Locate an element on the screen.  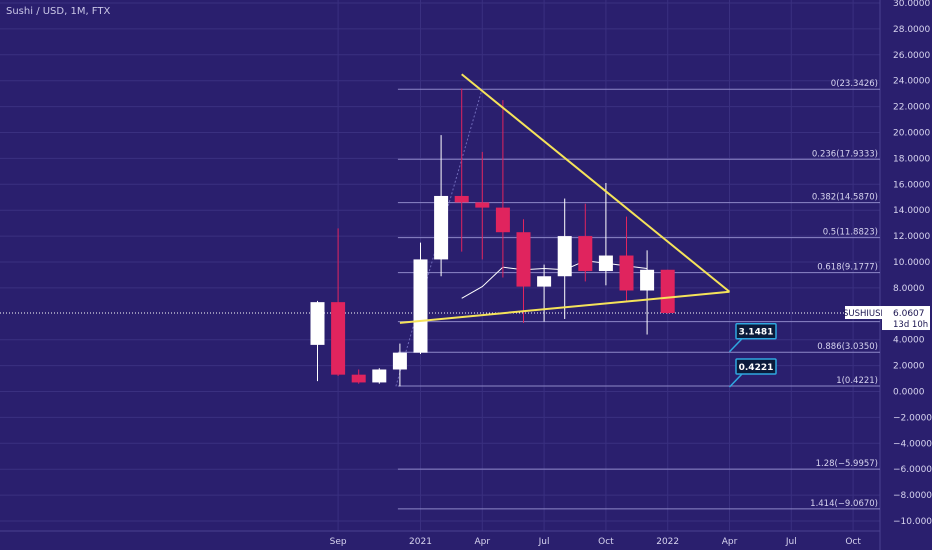
price-tag-value: 6.0607 is located at coordinates (909, 314).